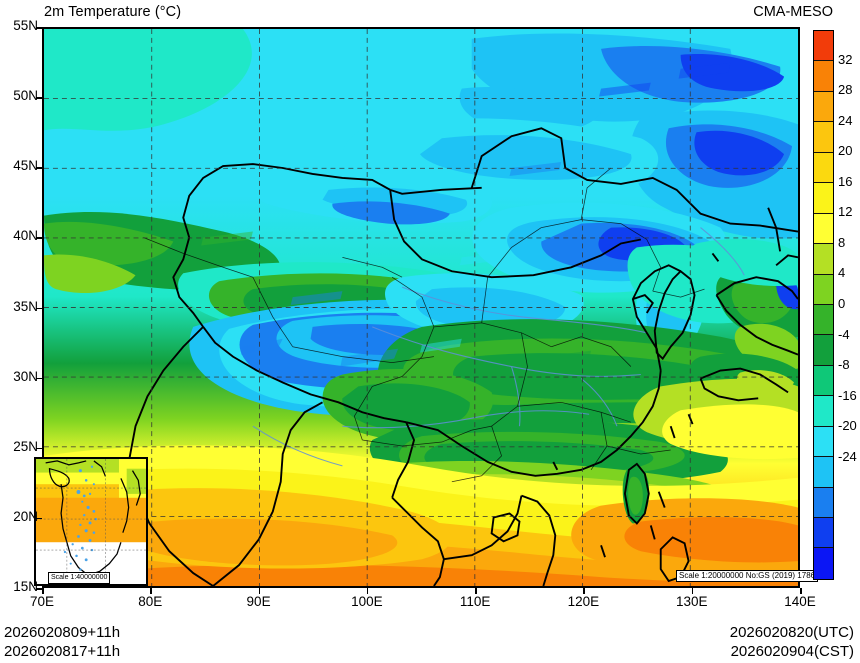 The image size is (860, 663). What do you see at coordinates (25, 376) in the screenshot?
I see `lat-tick-label: 30N` at bounding box center [25, 376].